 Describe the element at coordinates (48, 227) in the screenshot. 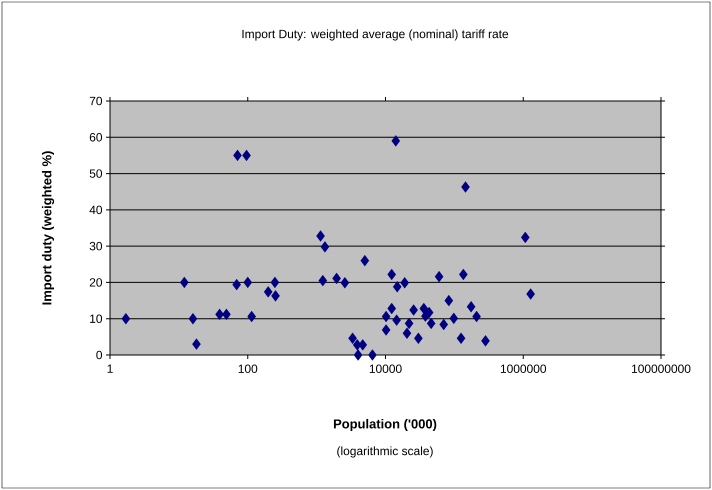

I see `y-axis-title: Import duty (weighted %)` at that location.